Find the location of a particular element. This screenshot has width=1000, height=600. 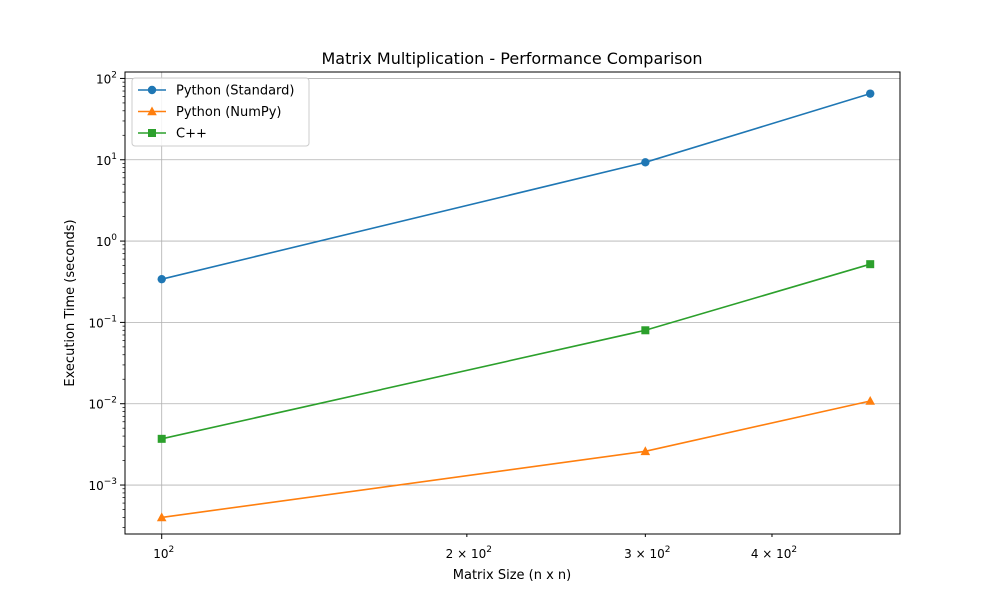

legend-label: Python (NumPy) is located at coordinates (229, 112).